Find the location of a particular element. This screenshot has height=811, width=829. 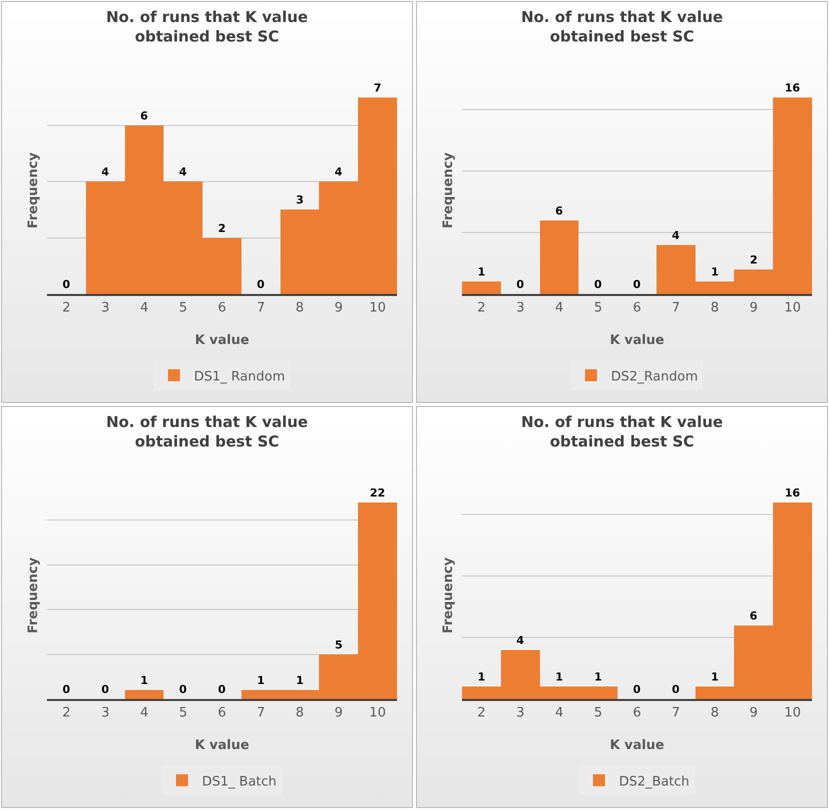

data-label: 5 is located at coordinates (338, 645).